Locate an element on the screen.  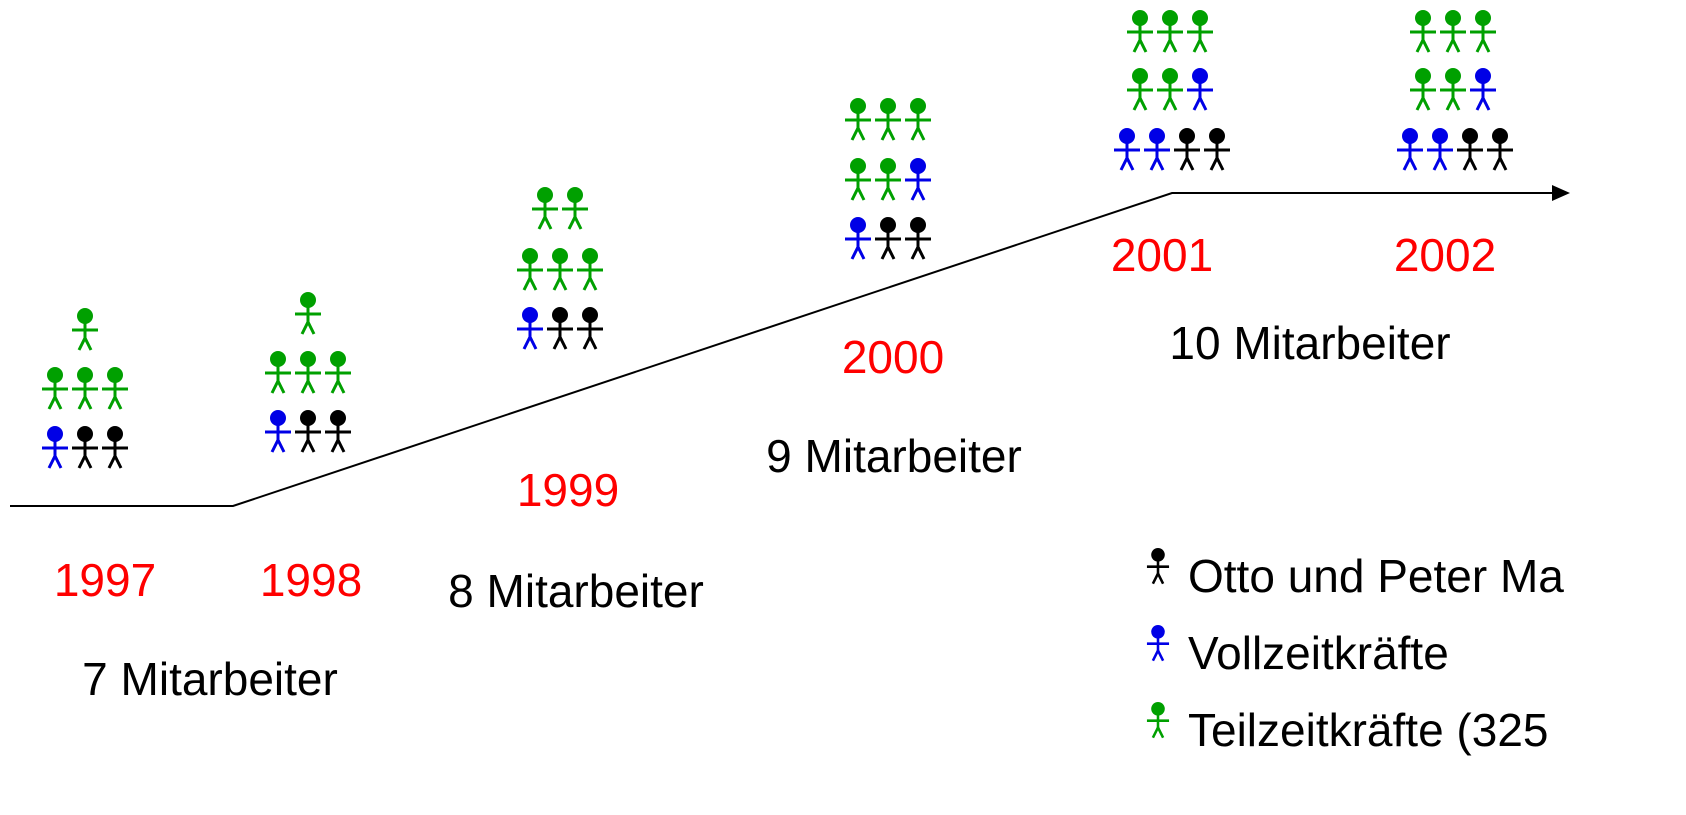
staff-count: 9 Mitarbeiter is located at coordinates (894, 456).